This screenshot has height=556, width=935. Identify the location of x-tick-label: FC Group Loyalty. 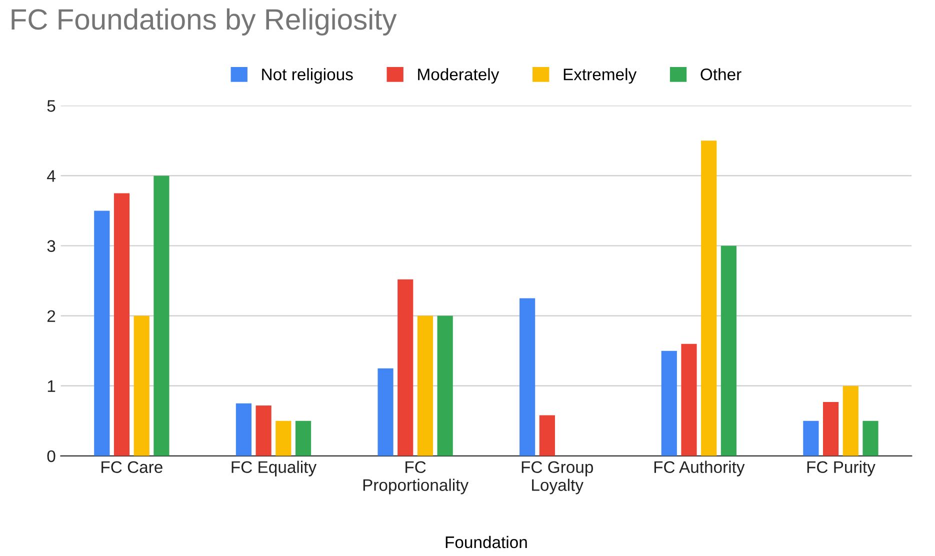
(557, 477).